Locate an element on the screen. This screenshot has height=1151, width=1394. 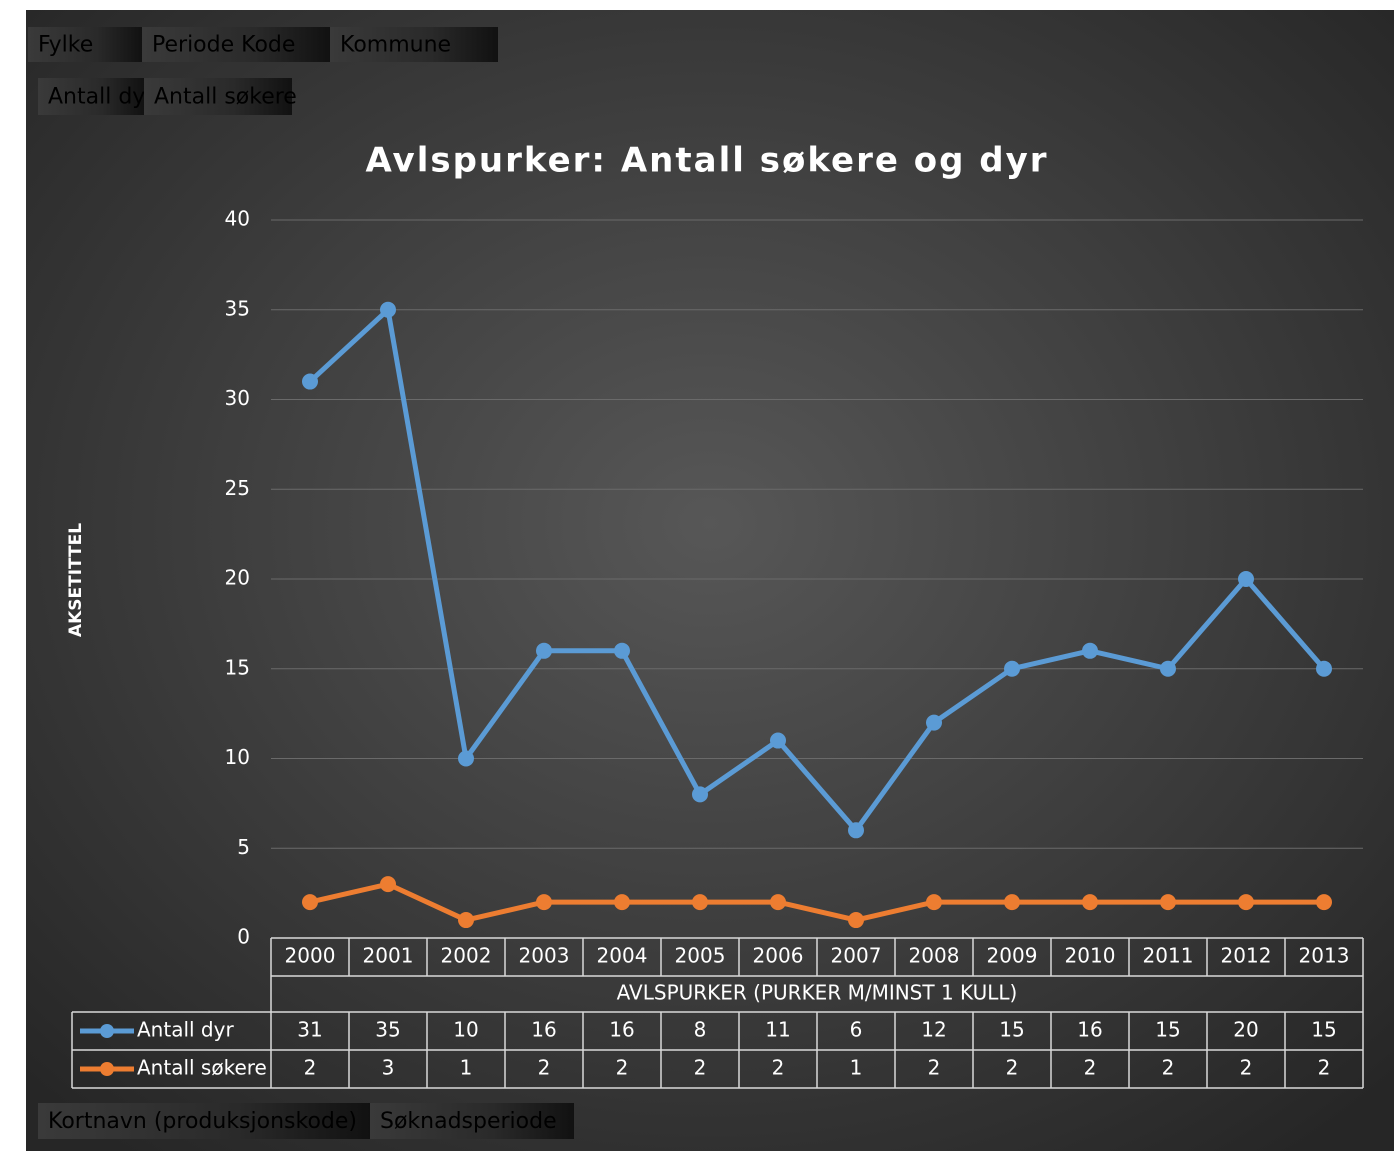
chart-title: Avlspurker: Antall søkere og dyr is located at coordinates (706, 161).